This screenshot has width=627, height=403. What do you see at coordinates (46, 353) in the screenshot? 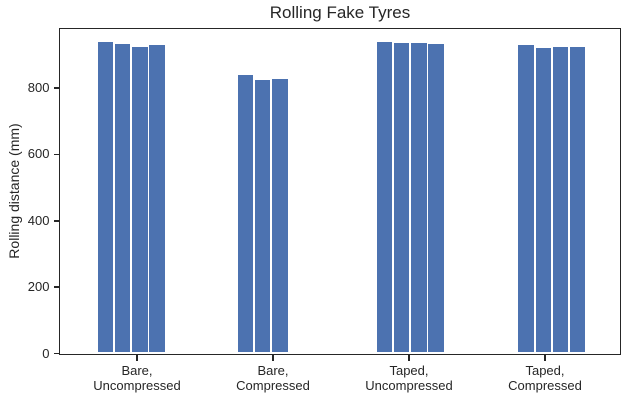
I see `y-tick-label: 0` at bounding box center [46, 353].